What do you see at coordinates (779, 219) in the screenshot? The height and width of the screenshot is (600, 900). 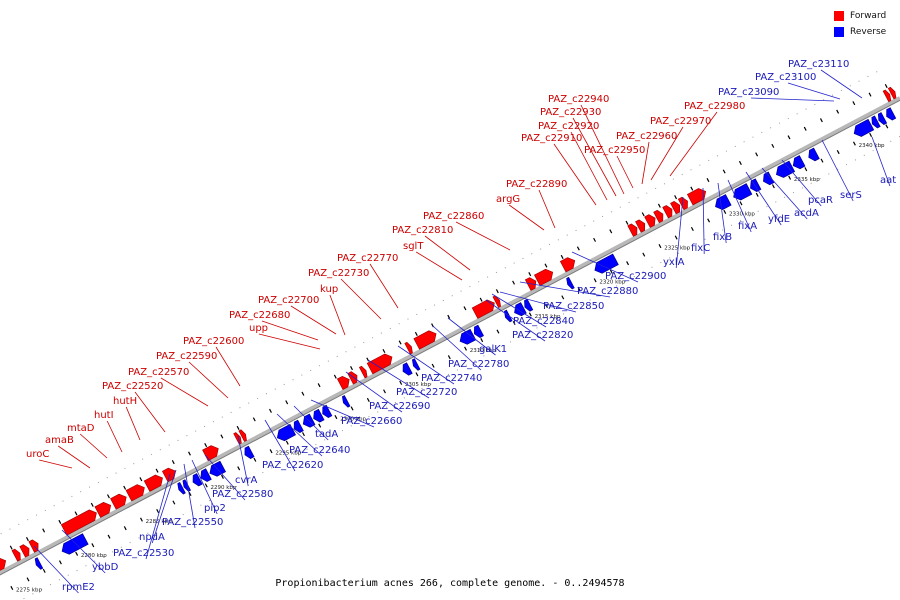 I see `reverse-gene-label: yfdE` at bounding box center [779, 219].